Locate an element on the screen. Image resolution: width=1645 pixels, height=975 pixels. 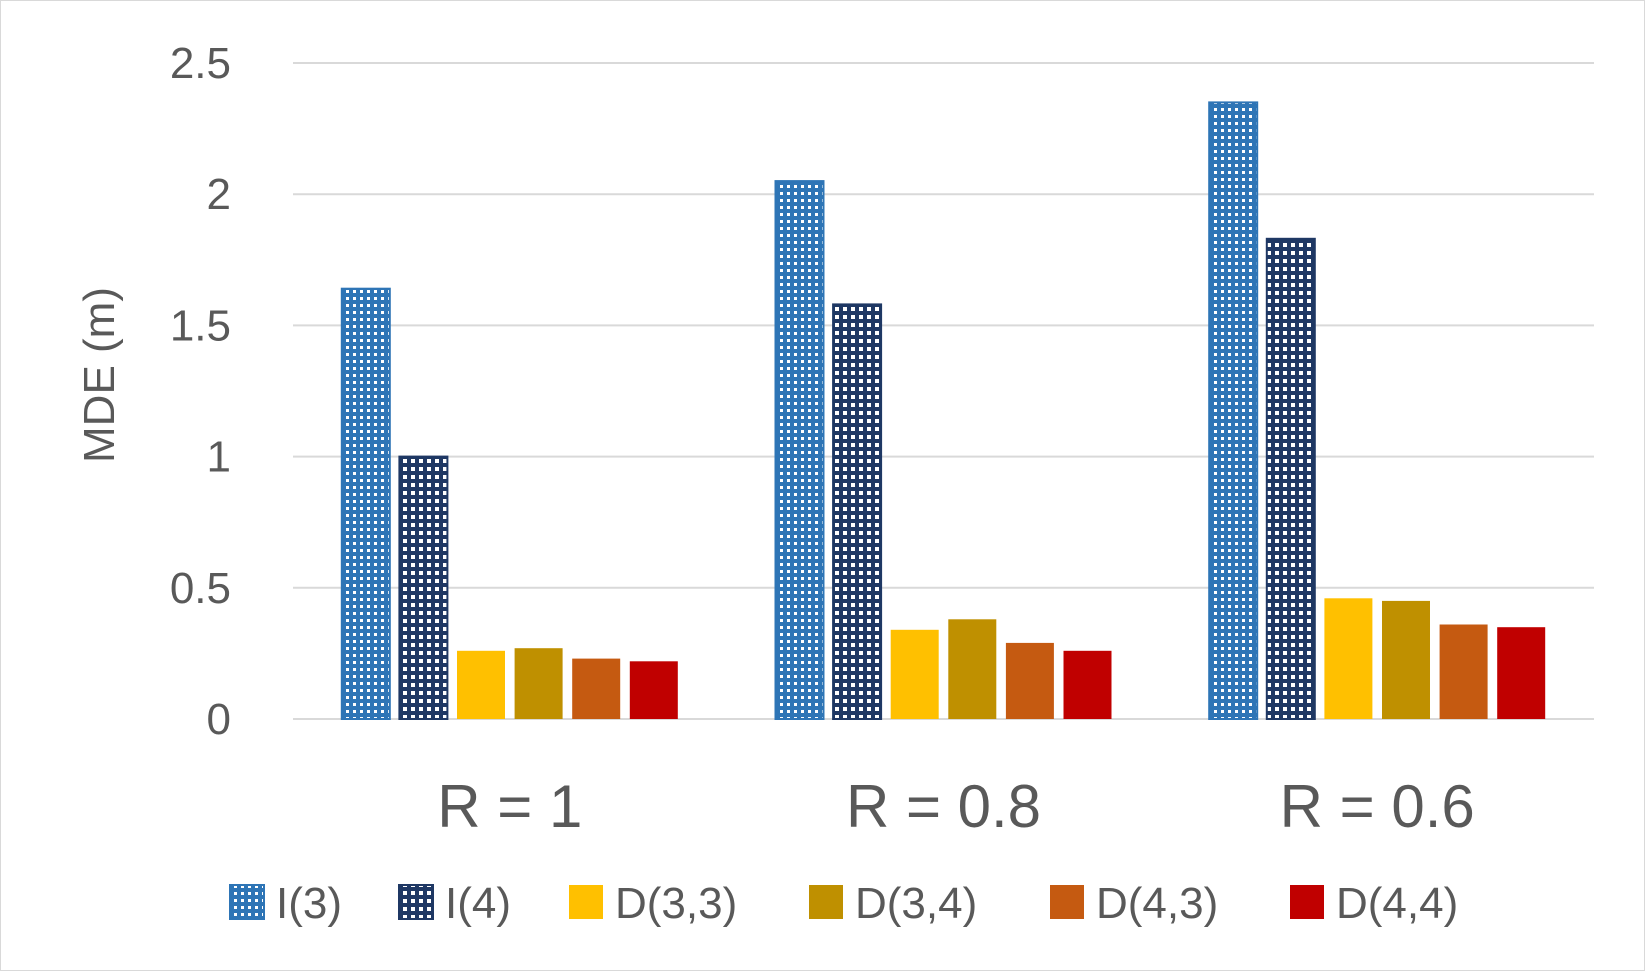
x-axis-categories: R = 1 R = 0.8 R = 0.6 is located at coordinates (956, 806).